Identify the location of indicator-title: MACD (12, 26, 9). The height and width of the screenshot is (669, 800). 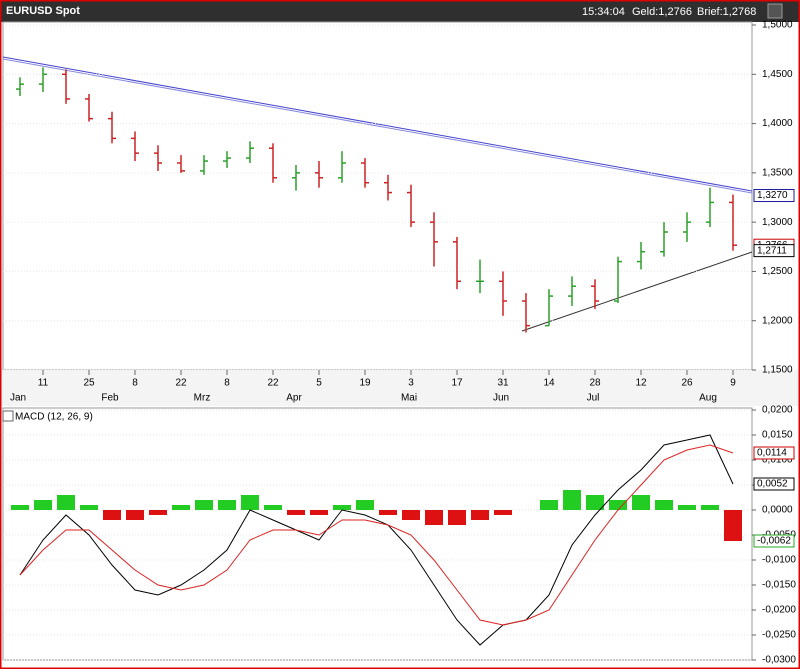
(54, 417).